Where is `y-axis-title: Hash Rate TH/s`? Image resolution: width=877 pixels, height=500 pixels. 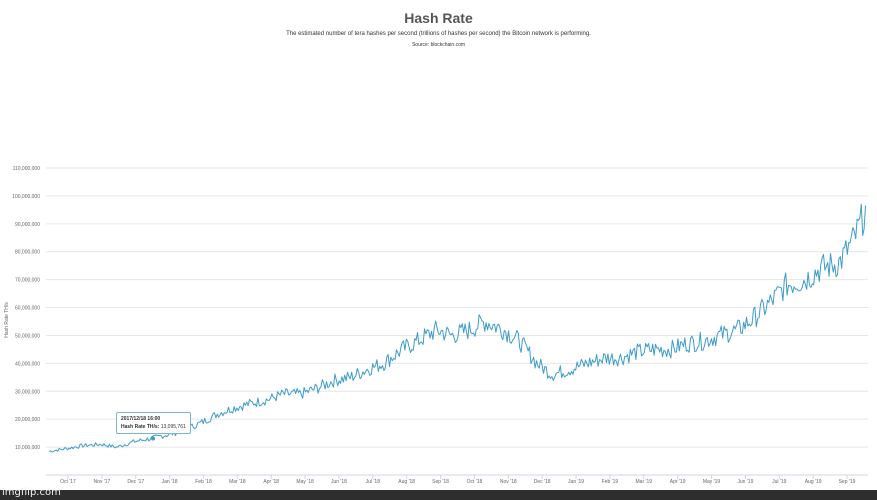
y-axis-title: Hash Rate TH/s is located at coordinates (7, 320).